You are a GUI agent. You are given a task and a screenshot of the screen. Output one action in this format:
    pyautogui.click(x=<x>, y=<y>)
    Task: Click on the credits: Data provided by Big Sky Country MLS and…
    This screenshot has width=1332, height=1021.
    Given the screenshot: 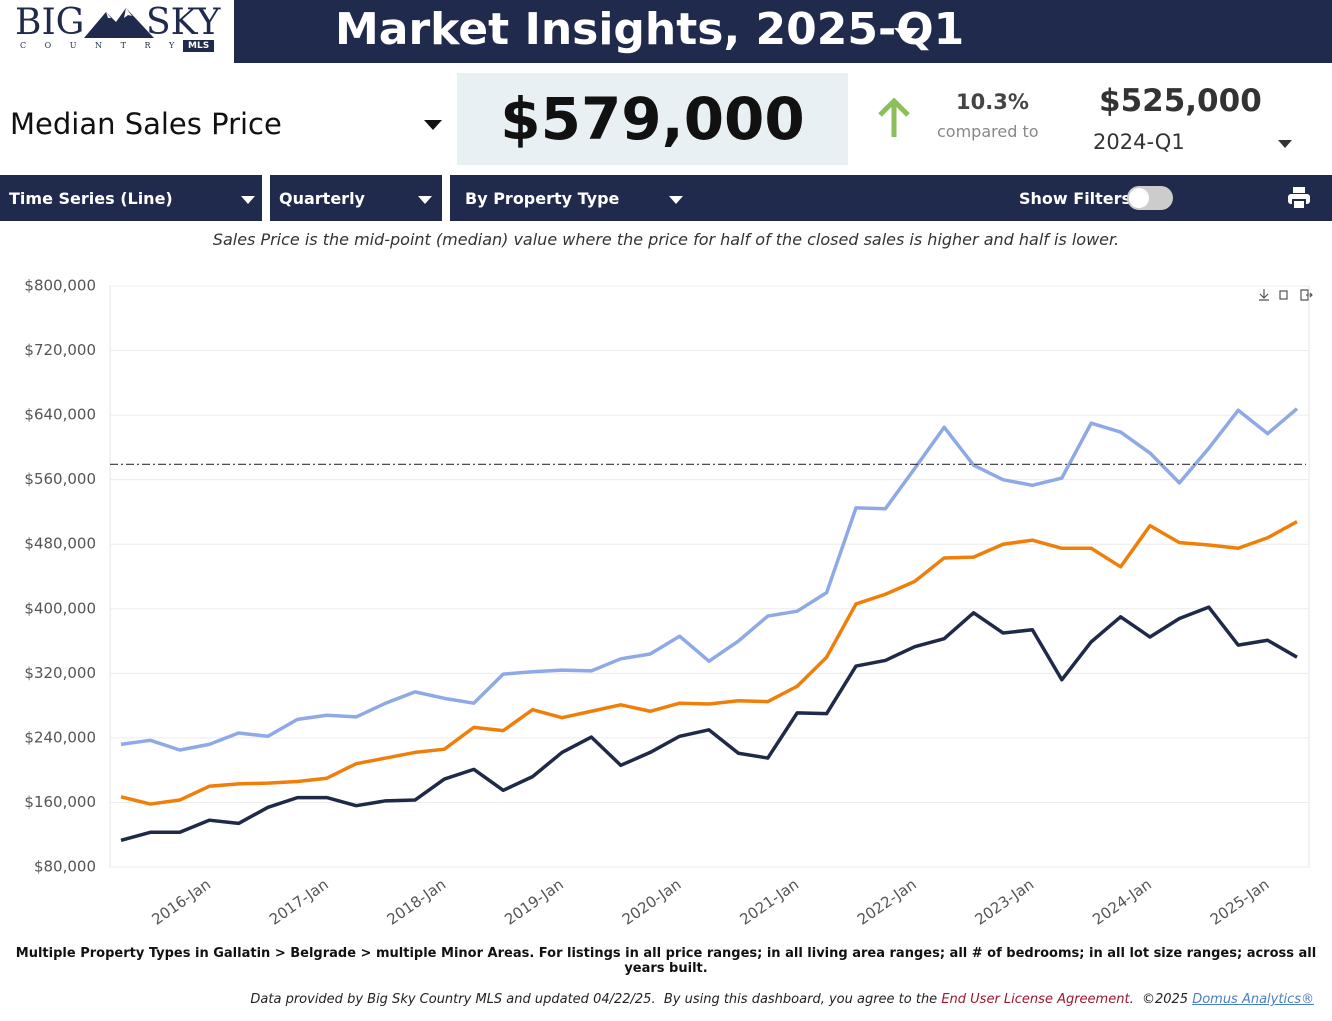 What is the action you would take?
    pyautogui.click(x=782, y=999)
    